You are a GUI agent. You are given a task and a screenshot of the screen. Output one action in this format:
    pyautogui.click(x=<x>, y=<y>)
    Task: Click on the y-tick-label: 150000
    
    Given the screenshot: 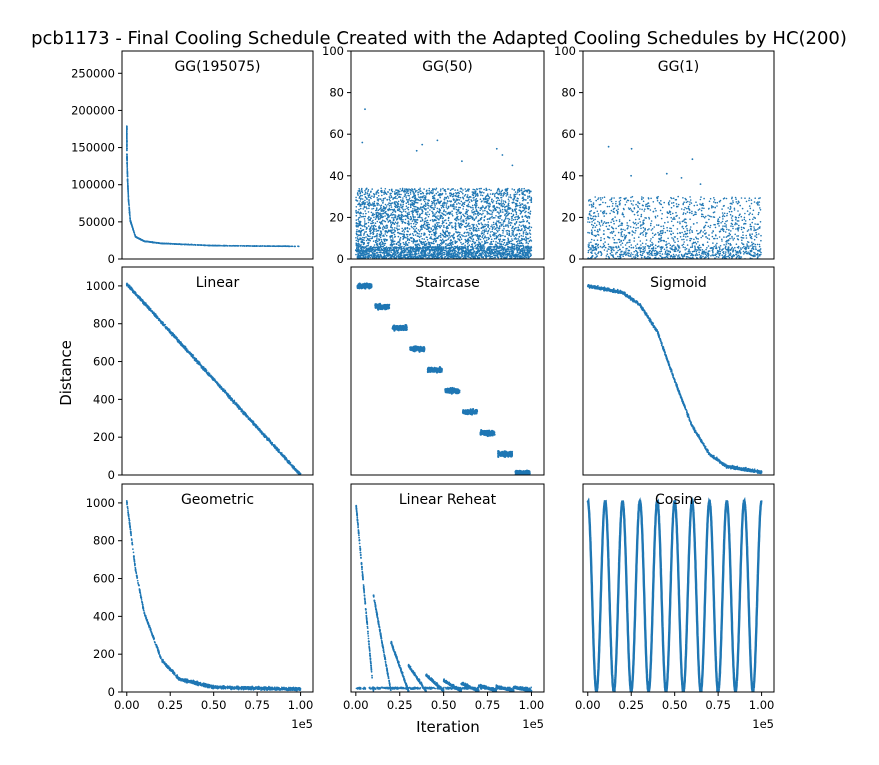 What is the action you would take?
    pyautogui.click(x=93, y=148)
    